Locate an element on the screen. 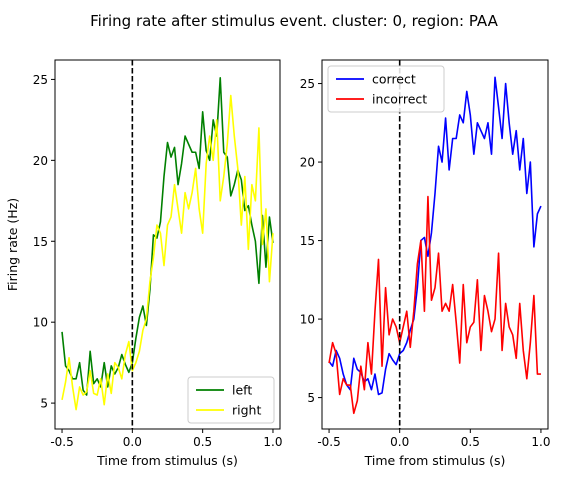  legend-entry: incorrect is located at coordinates (399, 99).